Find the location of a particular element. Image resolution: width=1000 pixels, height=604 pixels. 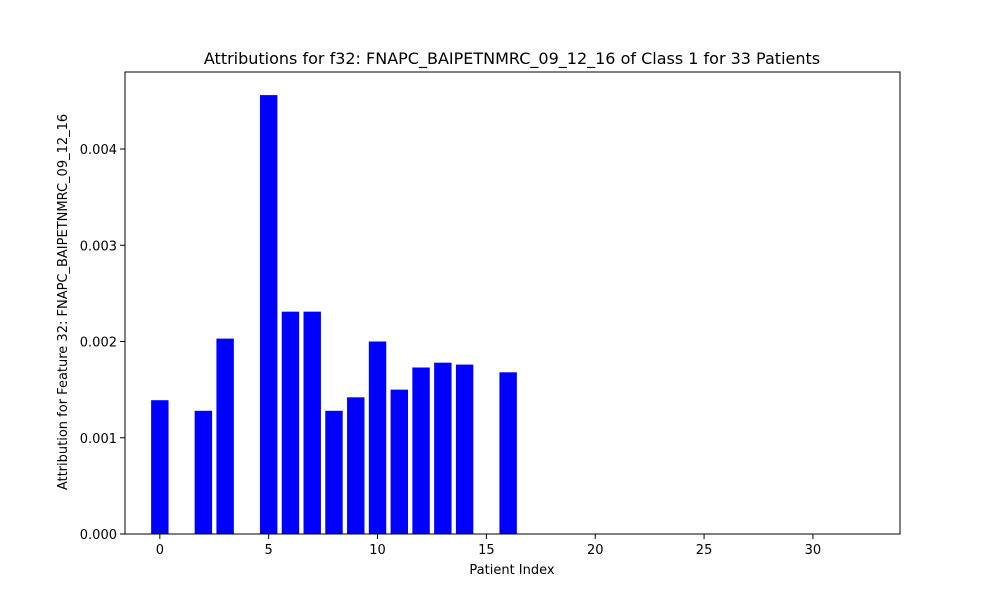

x-tick-label-25: 25 is located at coordinates (704, 550).